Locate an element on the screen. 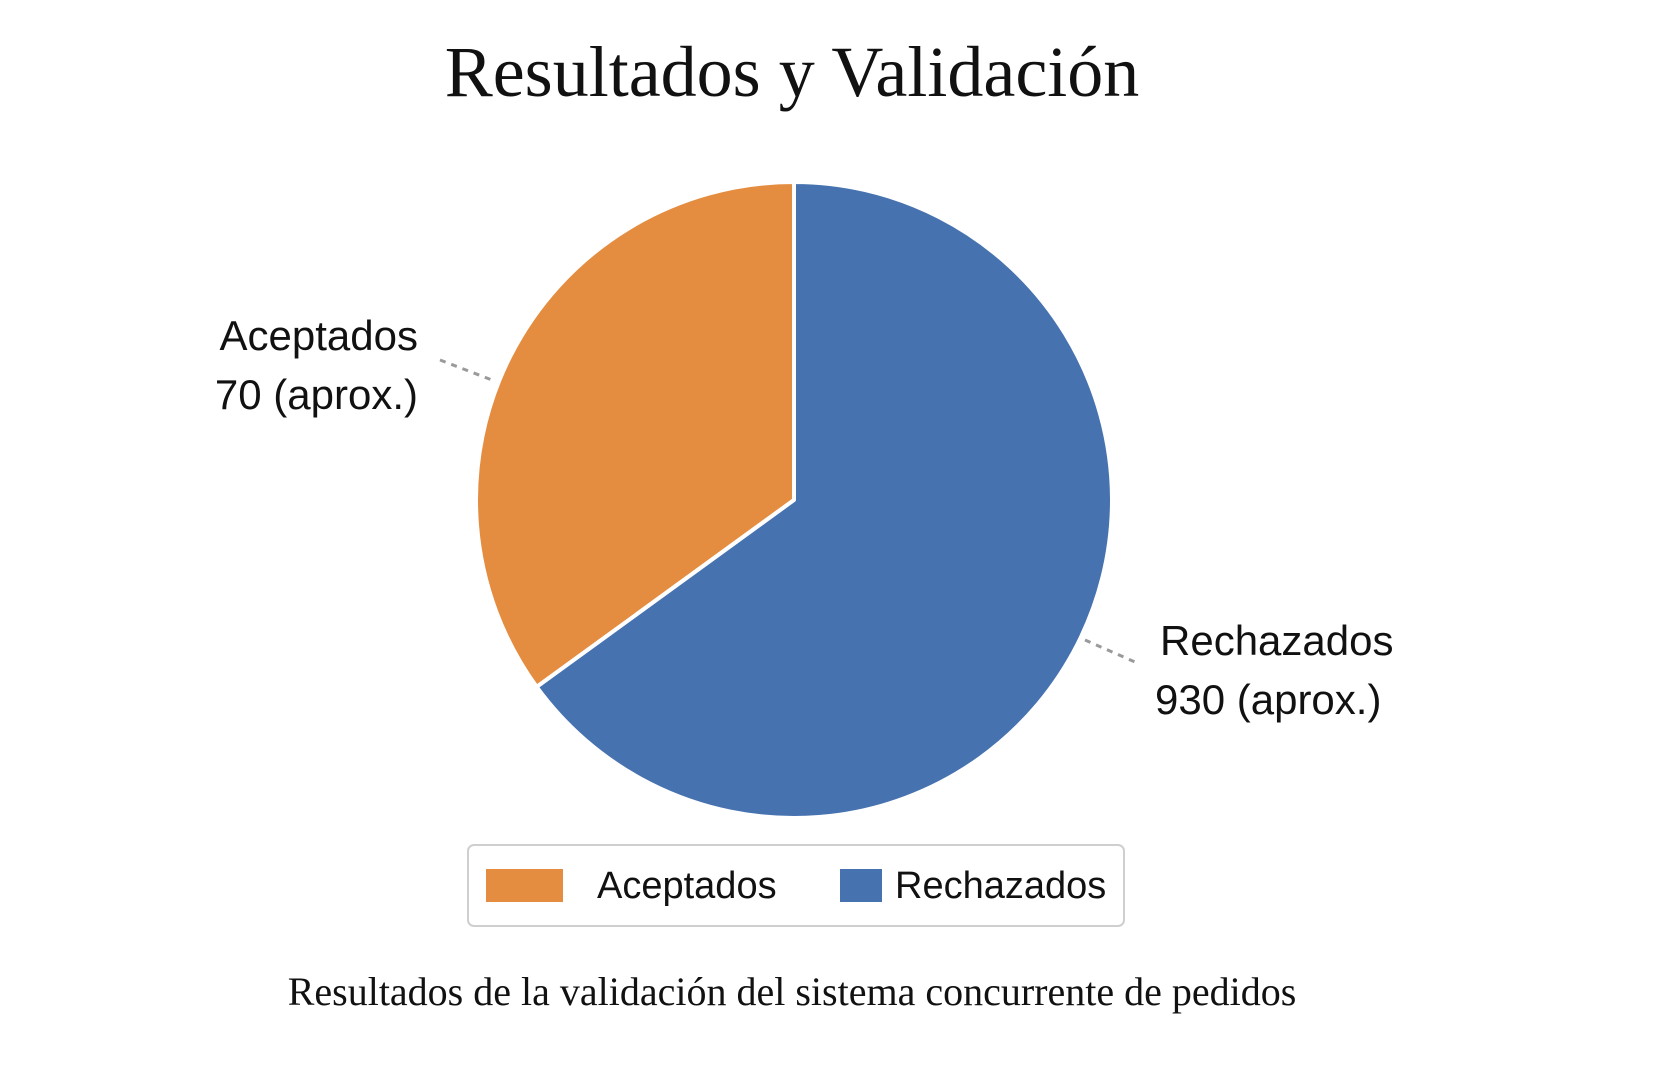  legend: Aceptados Rechazados is located at coordinates (796, 885).